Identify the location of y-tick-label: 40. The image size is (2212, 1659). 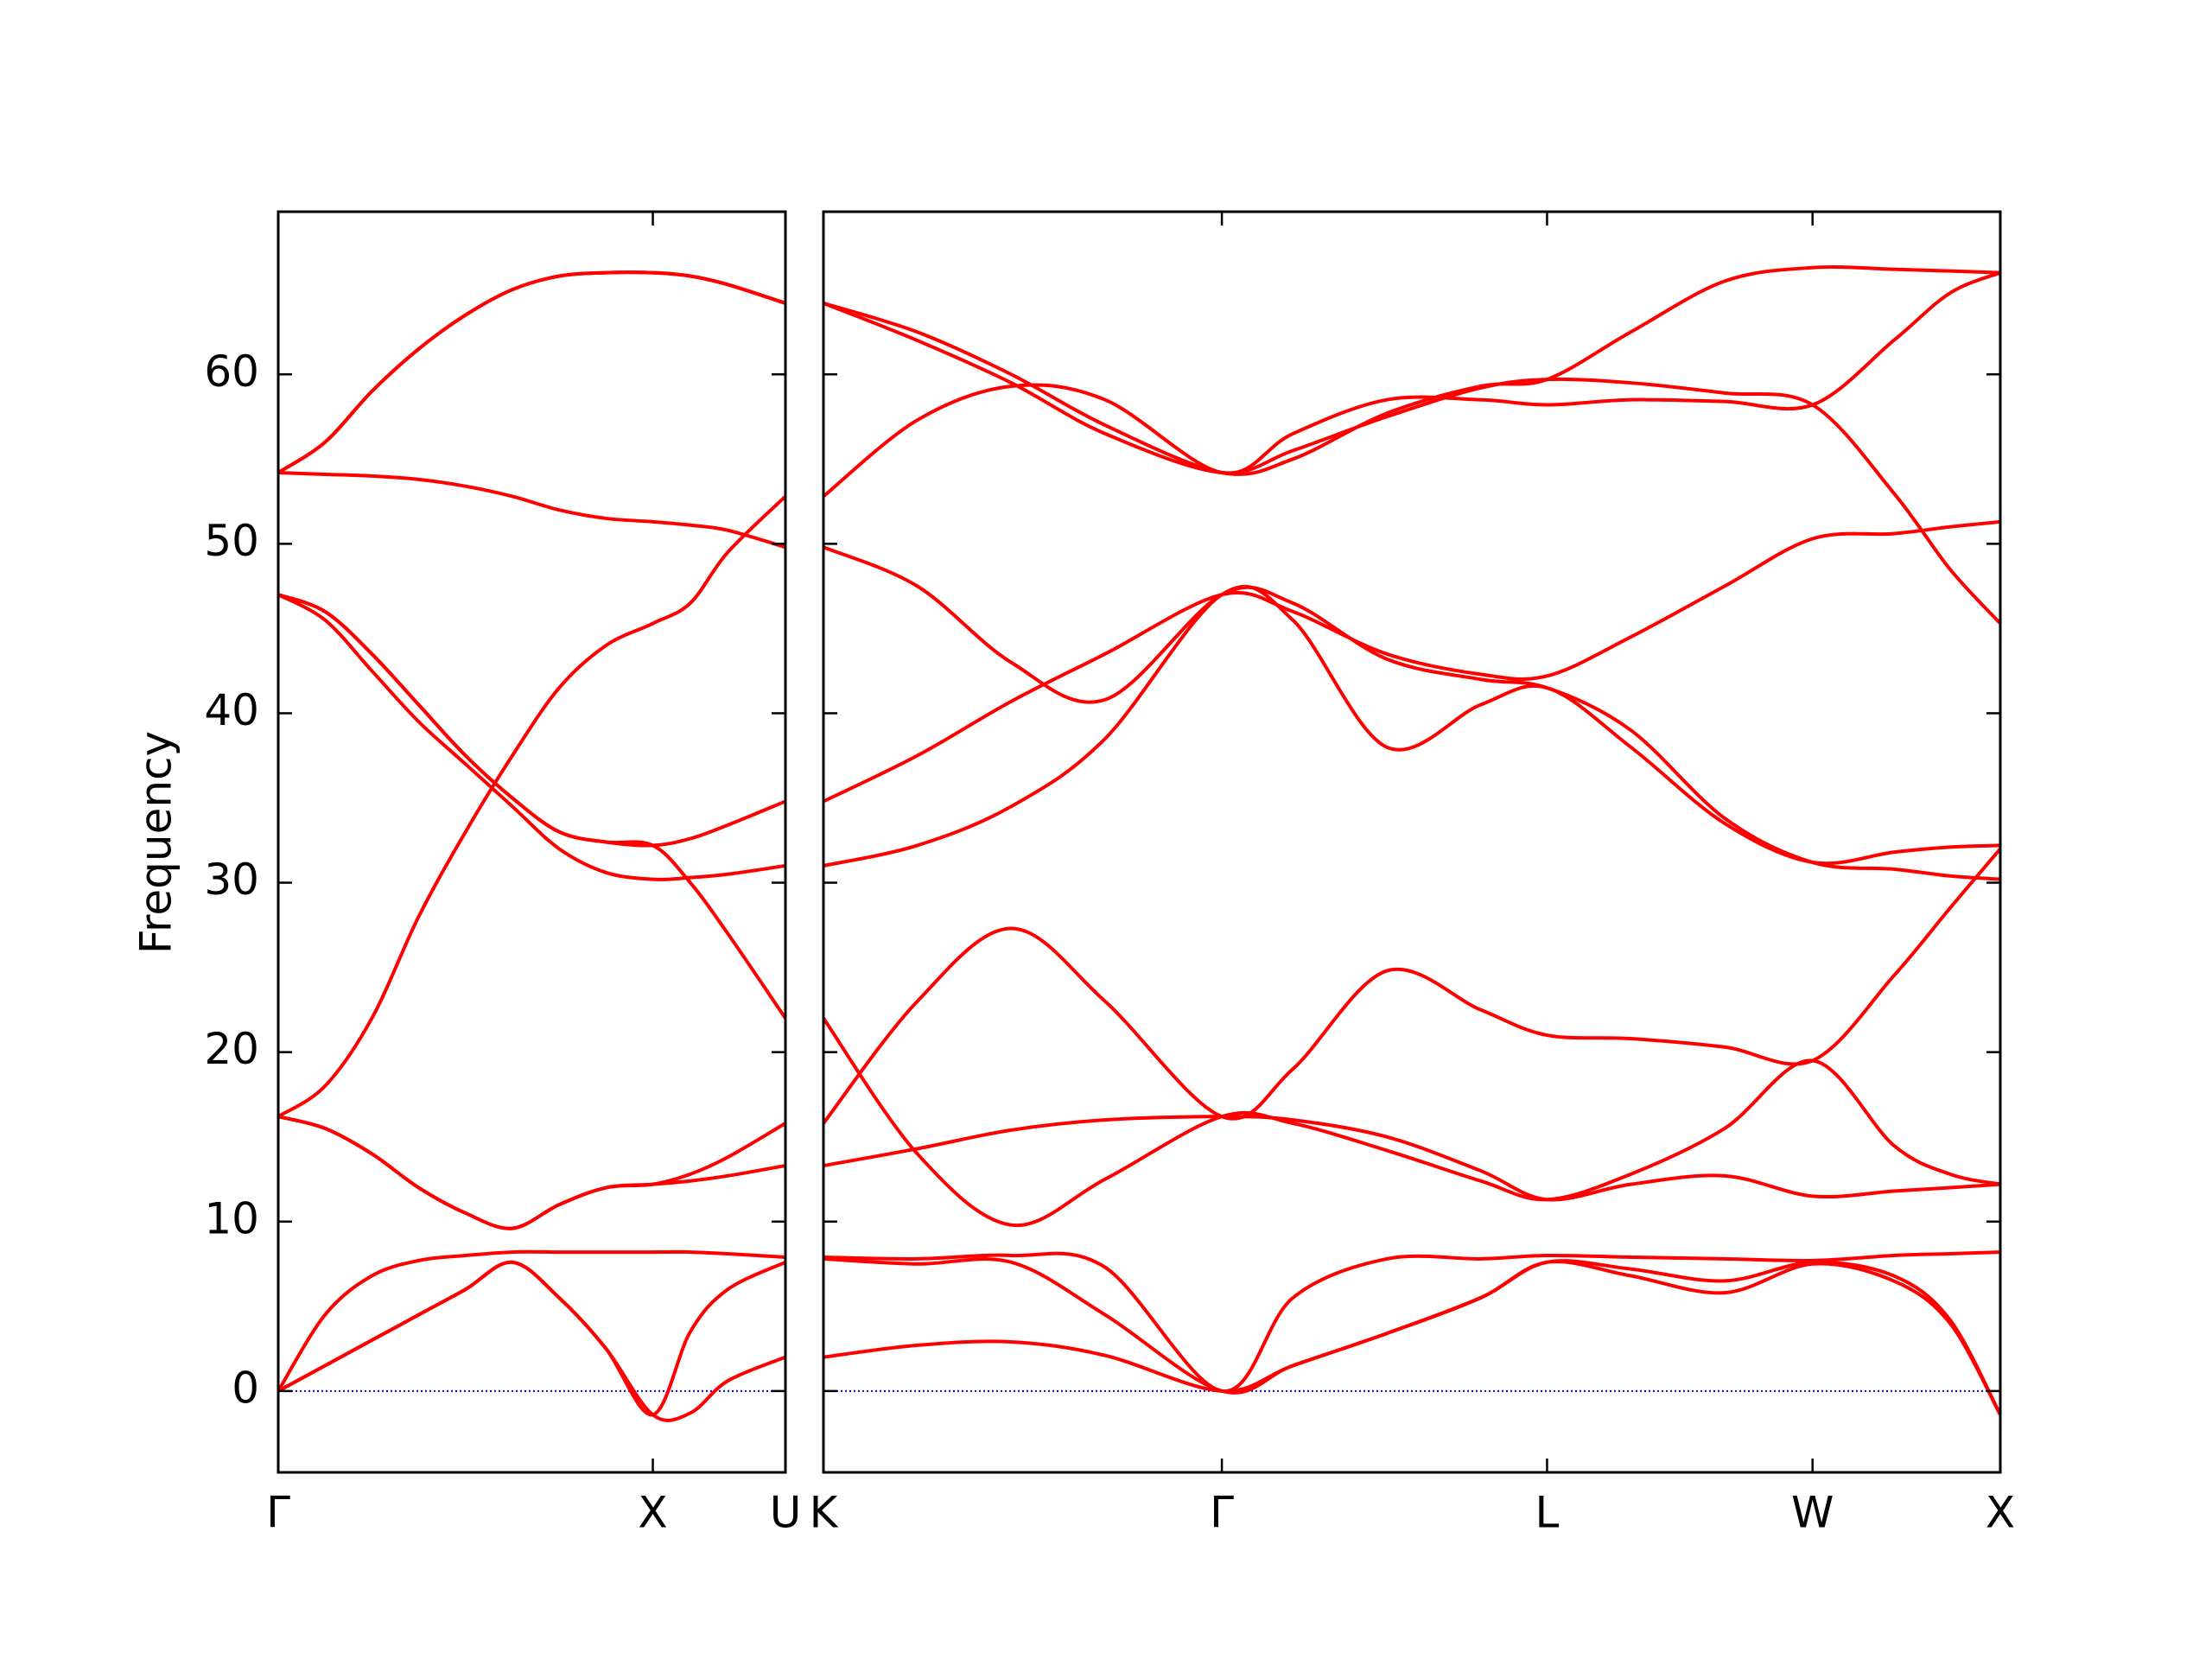
(232, 710).